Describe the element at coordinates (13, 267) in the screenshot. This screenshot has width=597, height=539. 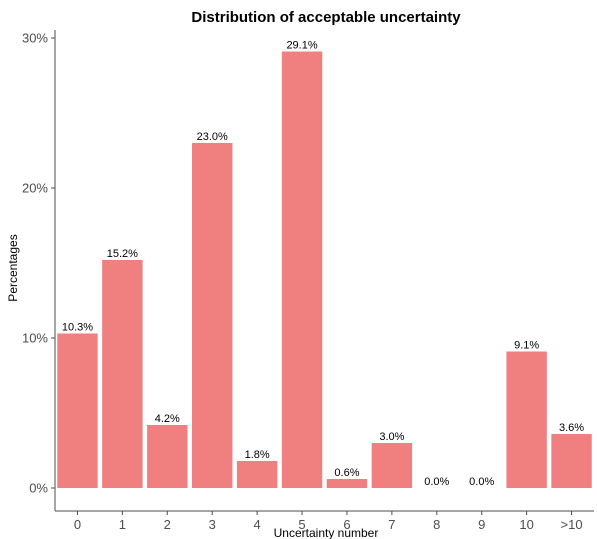
I see `y-axis-label: Percentages` at that location.